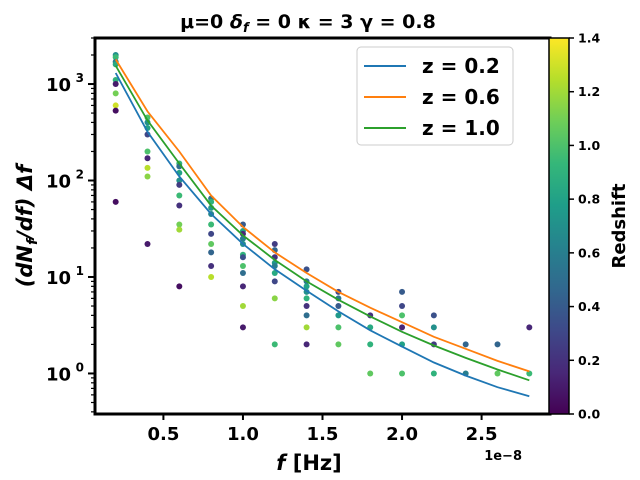 This screenshot has width=640, height=480. What do you see at coordinates (589, 414) in the screenshot?
I see `colorbar-tick-label: 0.0` at bounding box center [589, 414].